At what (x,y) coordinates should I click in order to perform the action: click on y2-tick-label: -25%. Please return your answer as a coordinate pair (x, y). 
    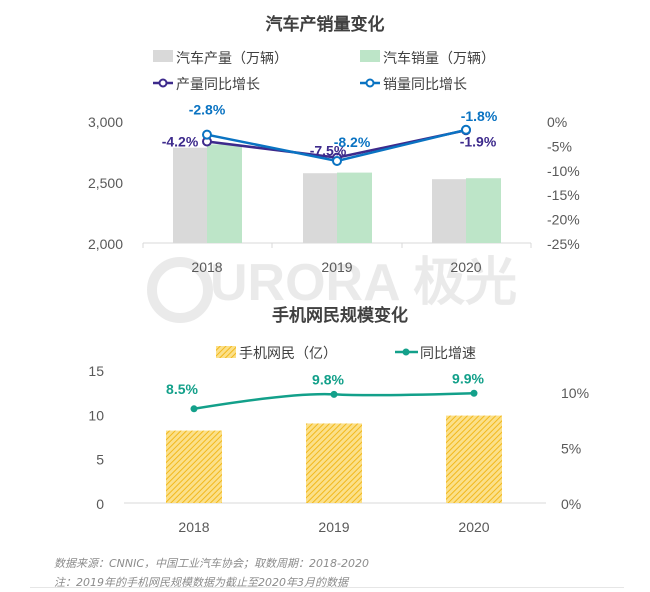
    Looking at the image, I should click on (563, 244).